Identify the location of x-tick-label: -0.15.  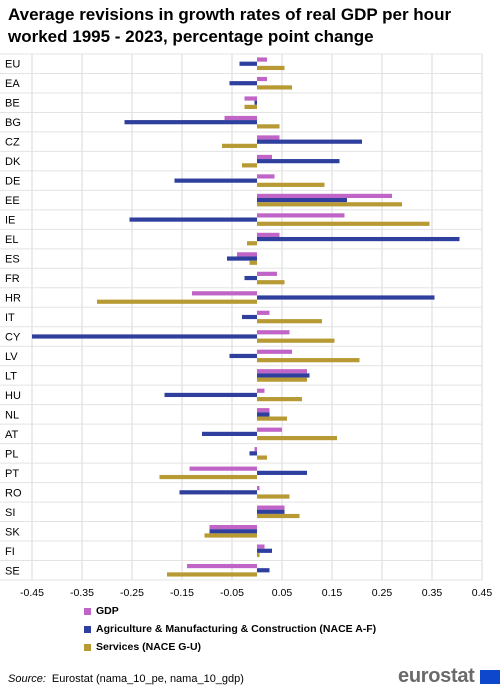
(182, 593).